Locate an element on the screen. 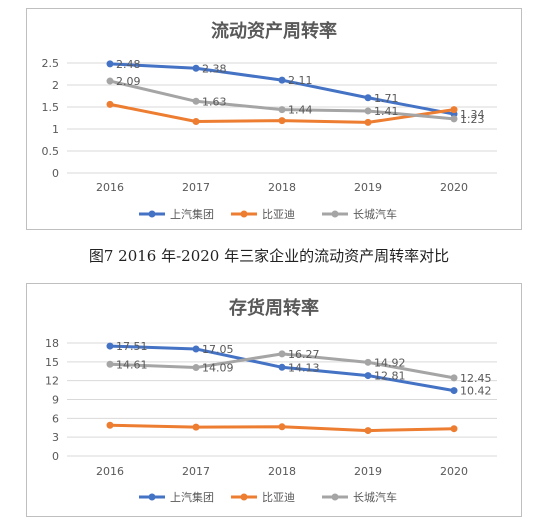 The image size is (538, 523). data-label: 1.71 is located at coordinates (386, 98).